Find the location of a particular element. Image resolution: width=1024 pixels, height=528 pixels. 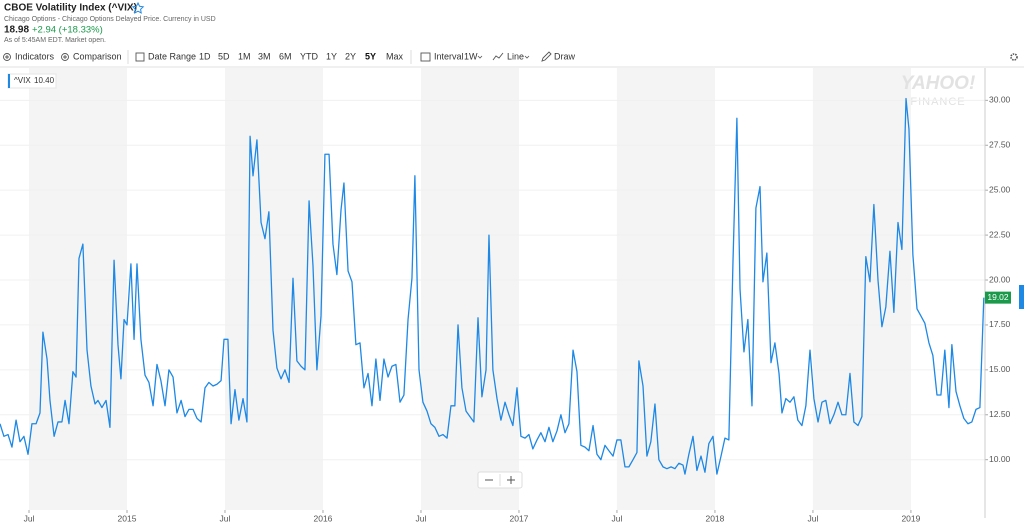

quote-time: As of 5:45AM EDT. Market open. is located at coordinates (55, 40).